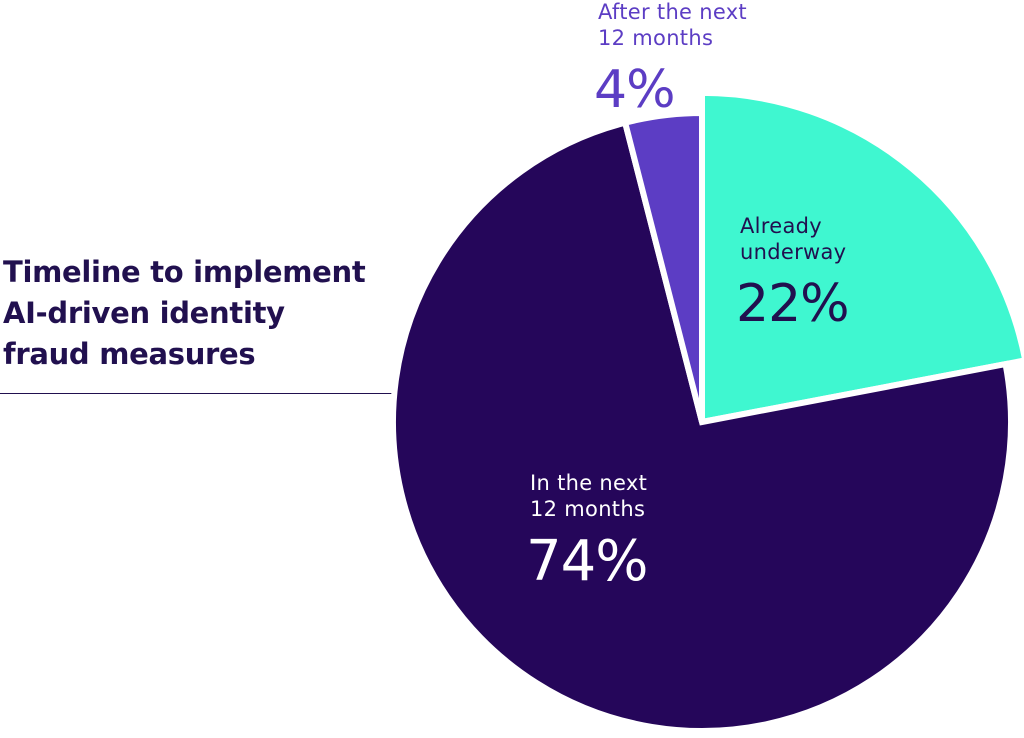 This screenshot has height=738, width=1024. Describe the element at coordinates (634, 90) in the screenshot. I see `slice-value-label: 4%` at that location.